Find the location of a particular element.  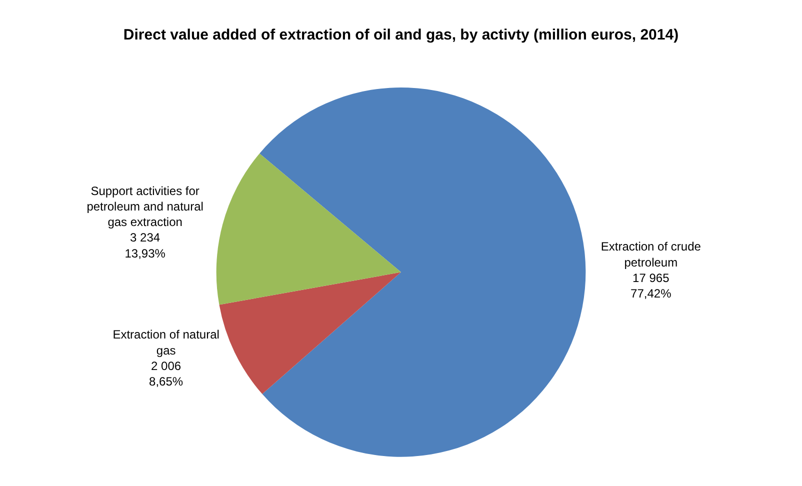

data-label: 3 234 13,93% is located at coordinates (145, 245).